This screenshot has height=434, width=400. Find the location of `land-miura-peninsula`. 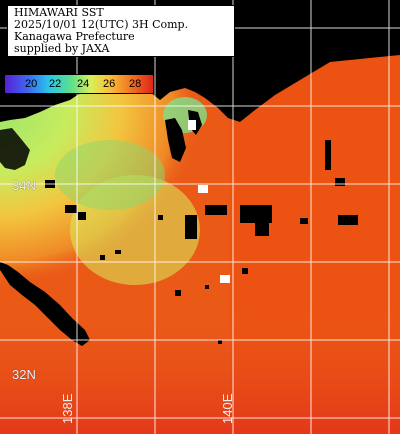

land-miura-peninsula is located at coordinates (175, 140).